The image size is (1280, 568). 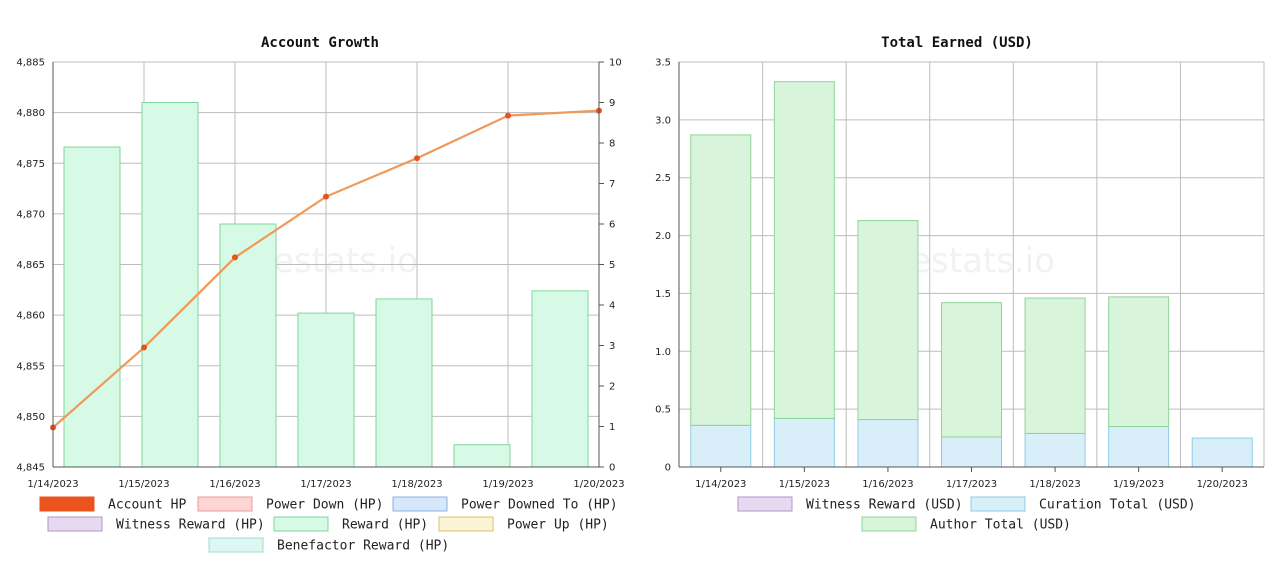 What do you see at coordinates (190, 525) in the screenshot?
I see `legend-label: Witness Reward (HP)` at bounding box center [190, 525].